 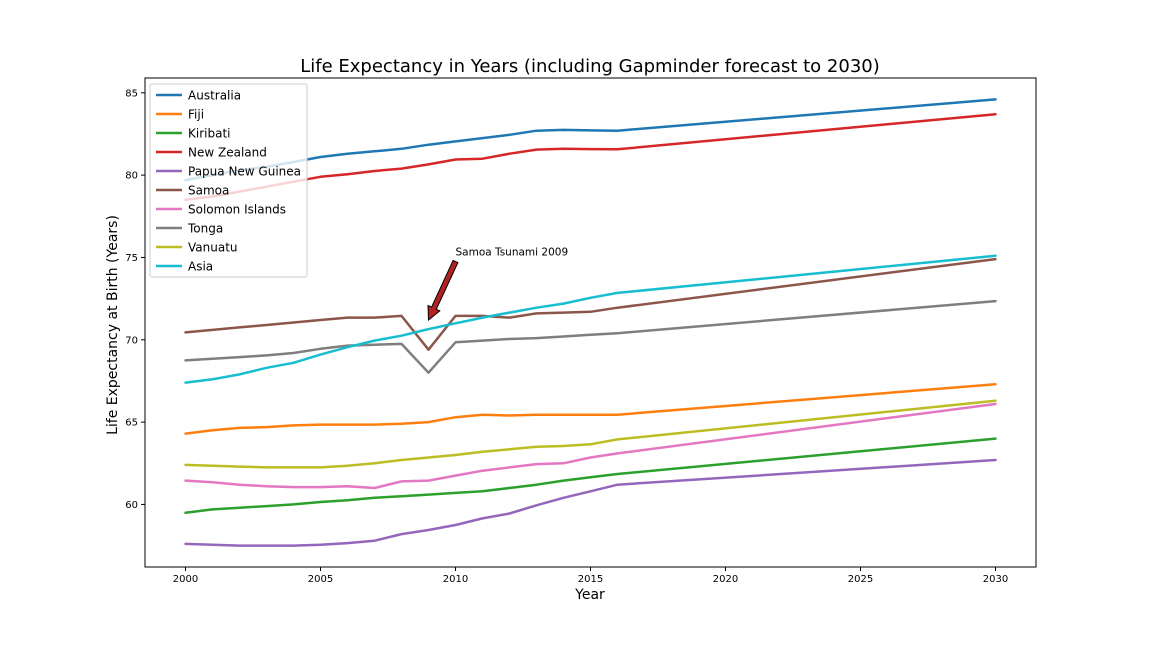 I want to click on x-tick-label: 2005, so click(x=320, y=579).